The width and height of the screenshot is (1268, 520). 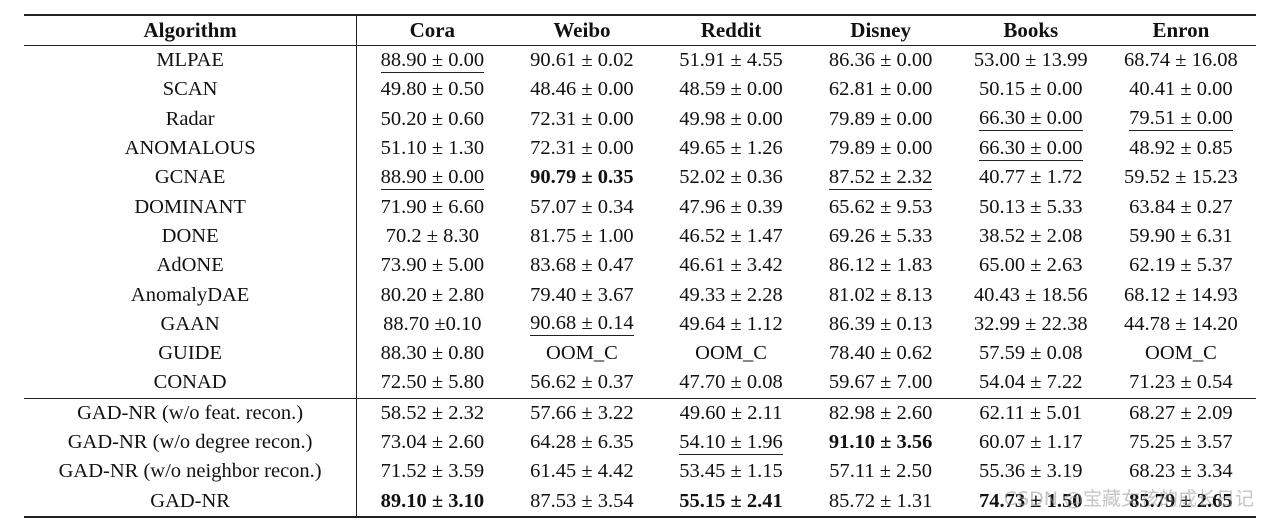 I want to click on metric-value: 32.99 ± 22.38, so click(x=1030, y=323).